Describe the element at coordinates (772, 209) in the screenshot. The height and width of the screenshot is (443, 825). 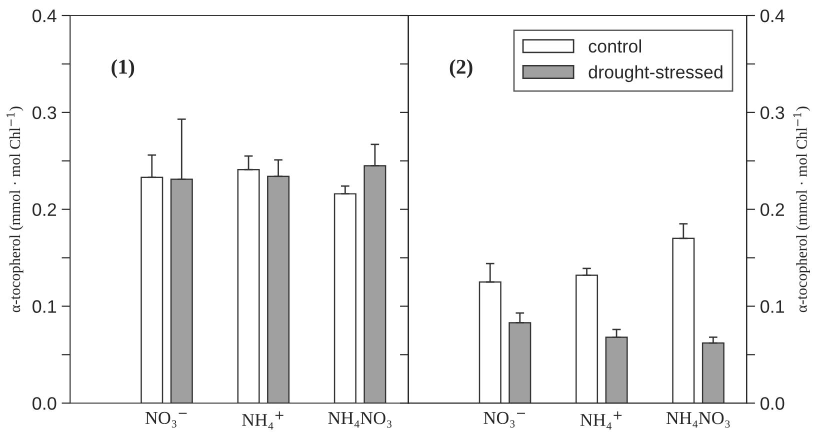
I see `y2-tick-label: 0.2` at that location.